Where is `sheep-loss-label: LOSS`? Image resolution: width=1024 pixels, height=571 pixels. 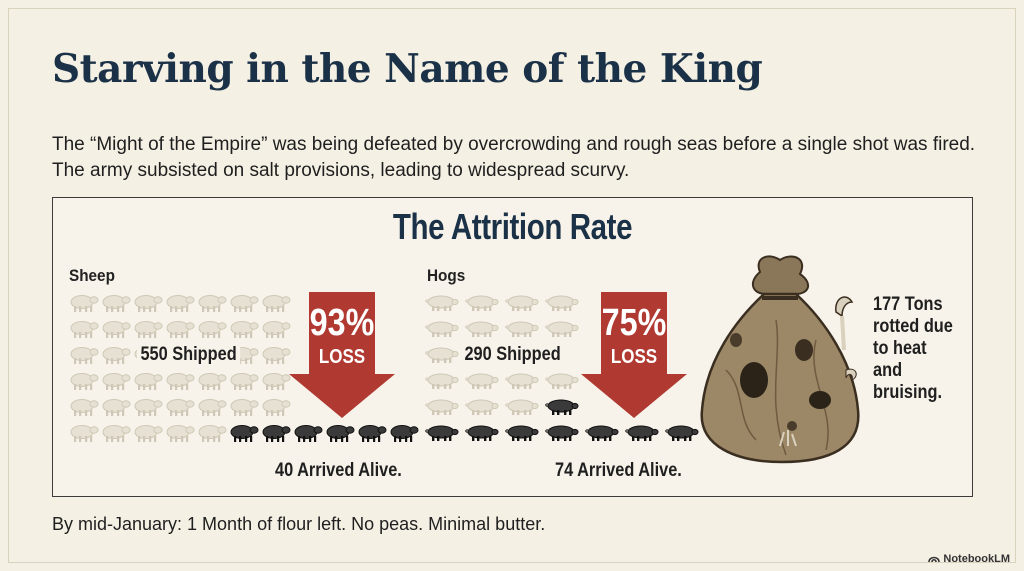 sheep-loss-label: LOSS is located at coordinates (342, 357).